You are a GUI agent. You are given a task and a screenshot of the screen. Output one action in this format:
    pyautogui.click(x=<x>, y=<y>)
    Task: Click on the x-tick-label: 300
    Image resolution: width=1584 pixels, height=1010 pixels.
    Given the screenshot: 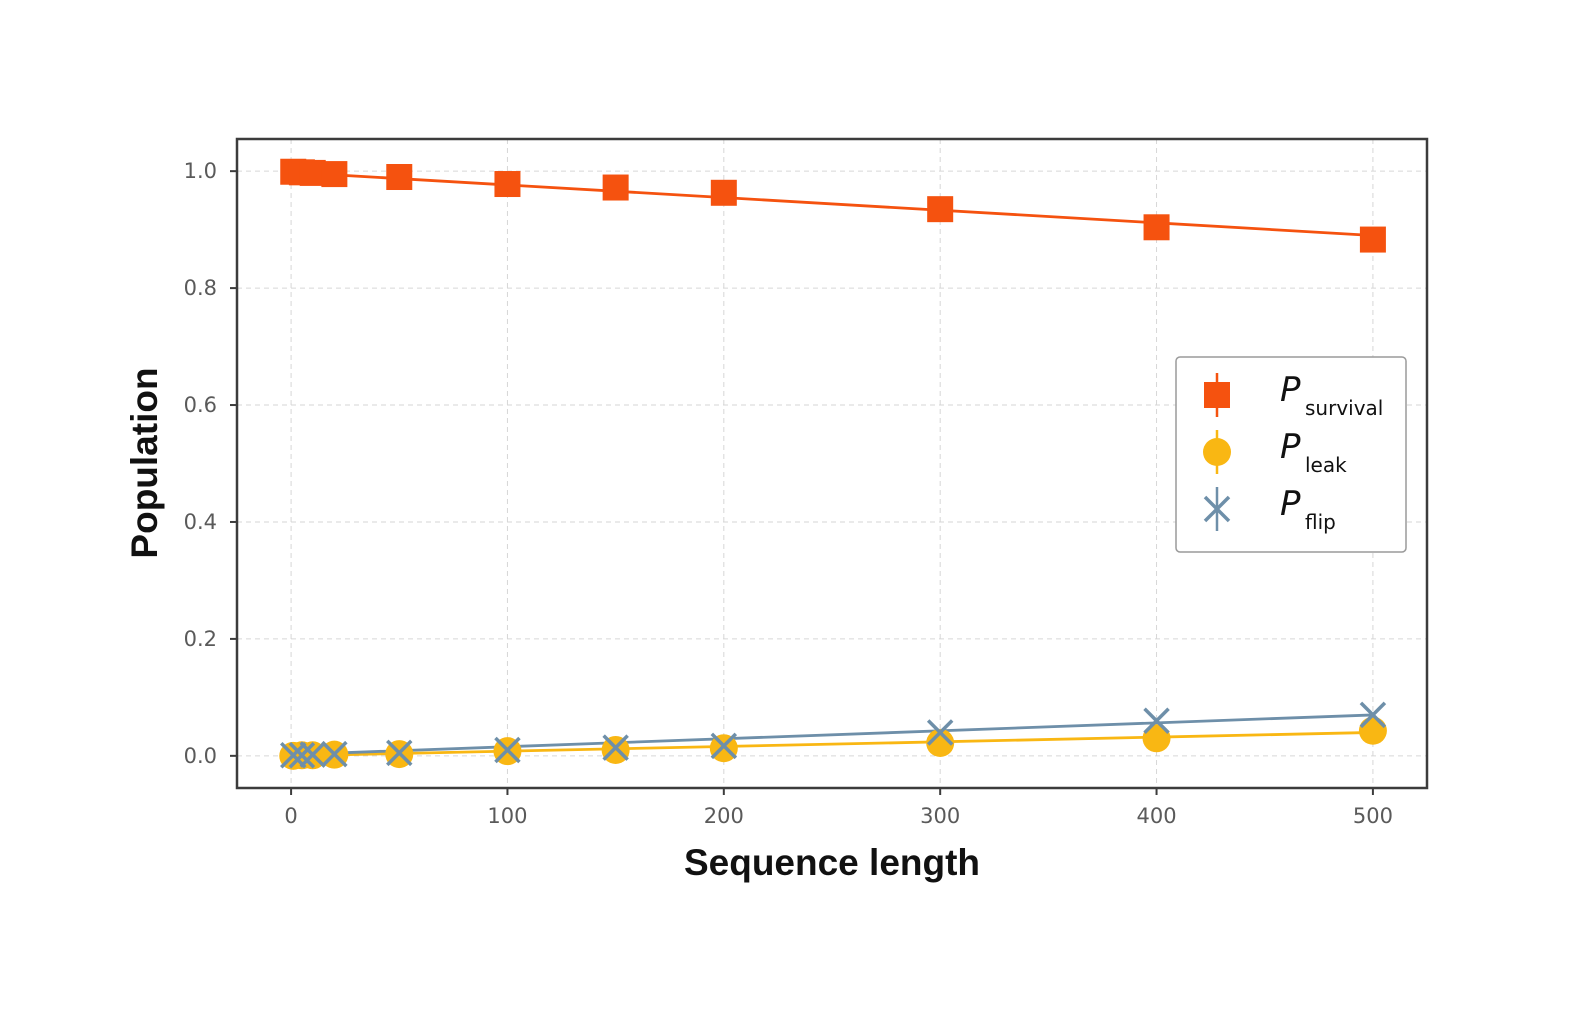 What is the action you would take?
    pyautogui.click(x=940, y=816)
    